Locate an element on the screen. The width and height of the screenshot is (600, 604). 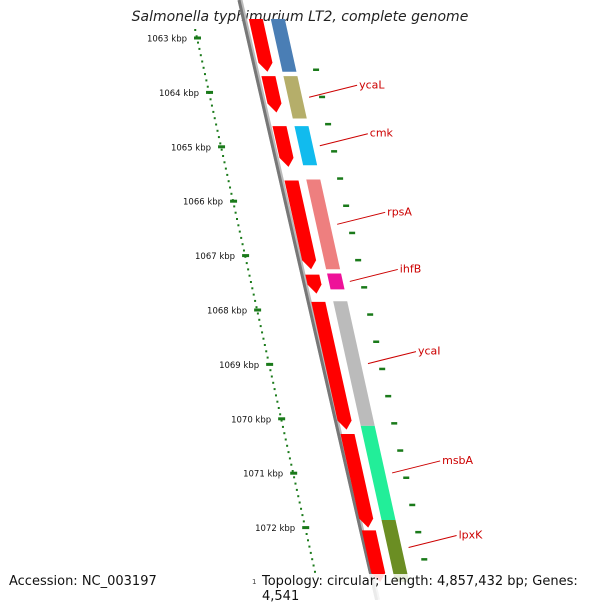
ruler-tick-label: 1069 kbp is located at coordinates (239, 366).